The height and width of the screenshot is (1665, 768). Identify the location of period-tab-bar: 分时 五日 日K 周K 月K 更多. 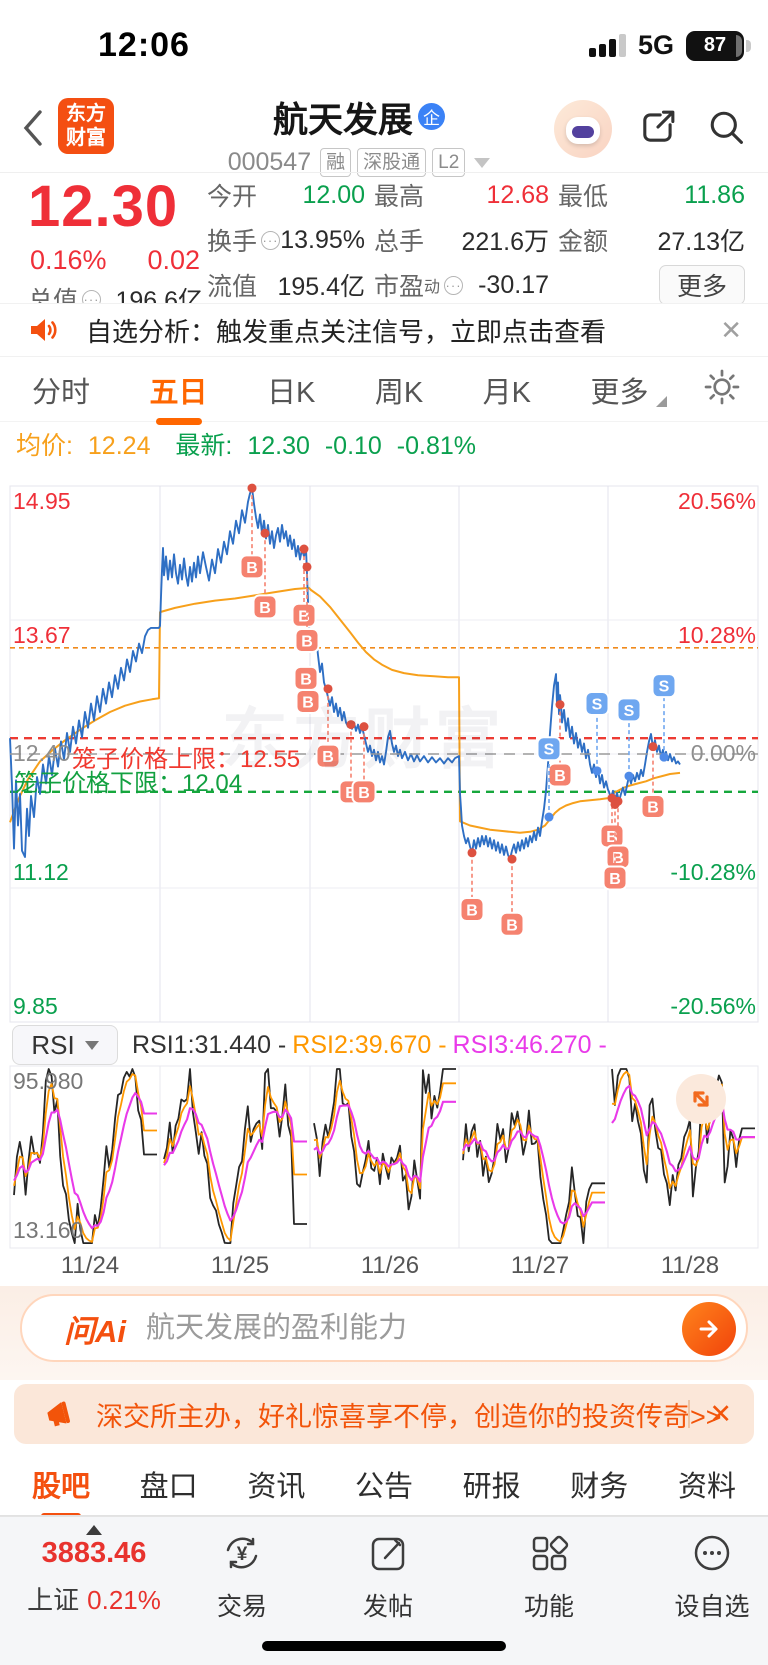
(384, 390).